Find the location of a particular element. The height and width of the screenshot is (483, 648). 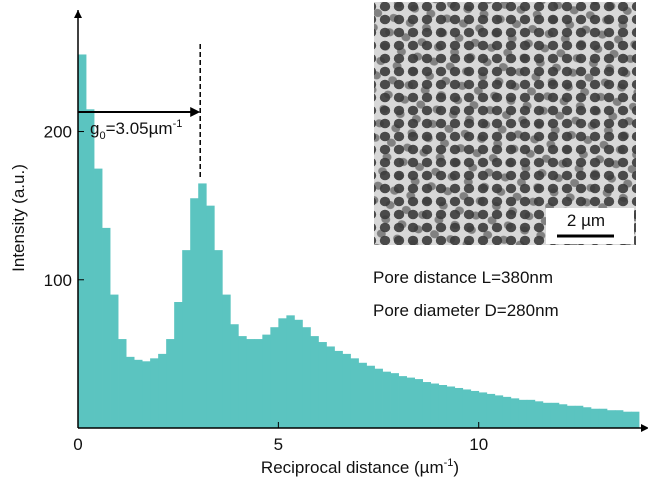

x-axis-label-tail: ) is located at coordinates (456, 467).